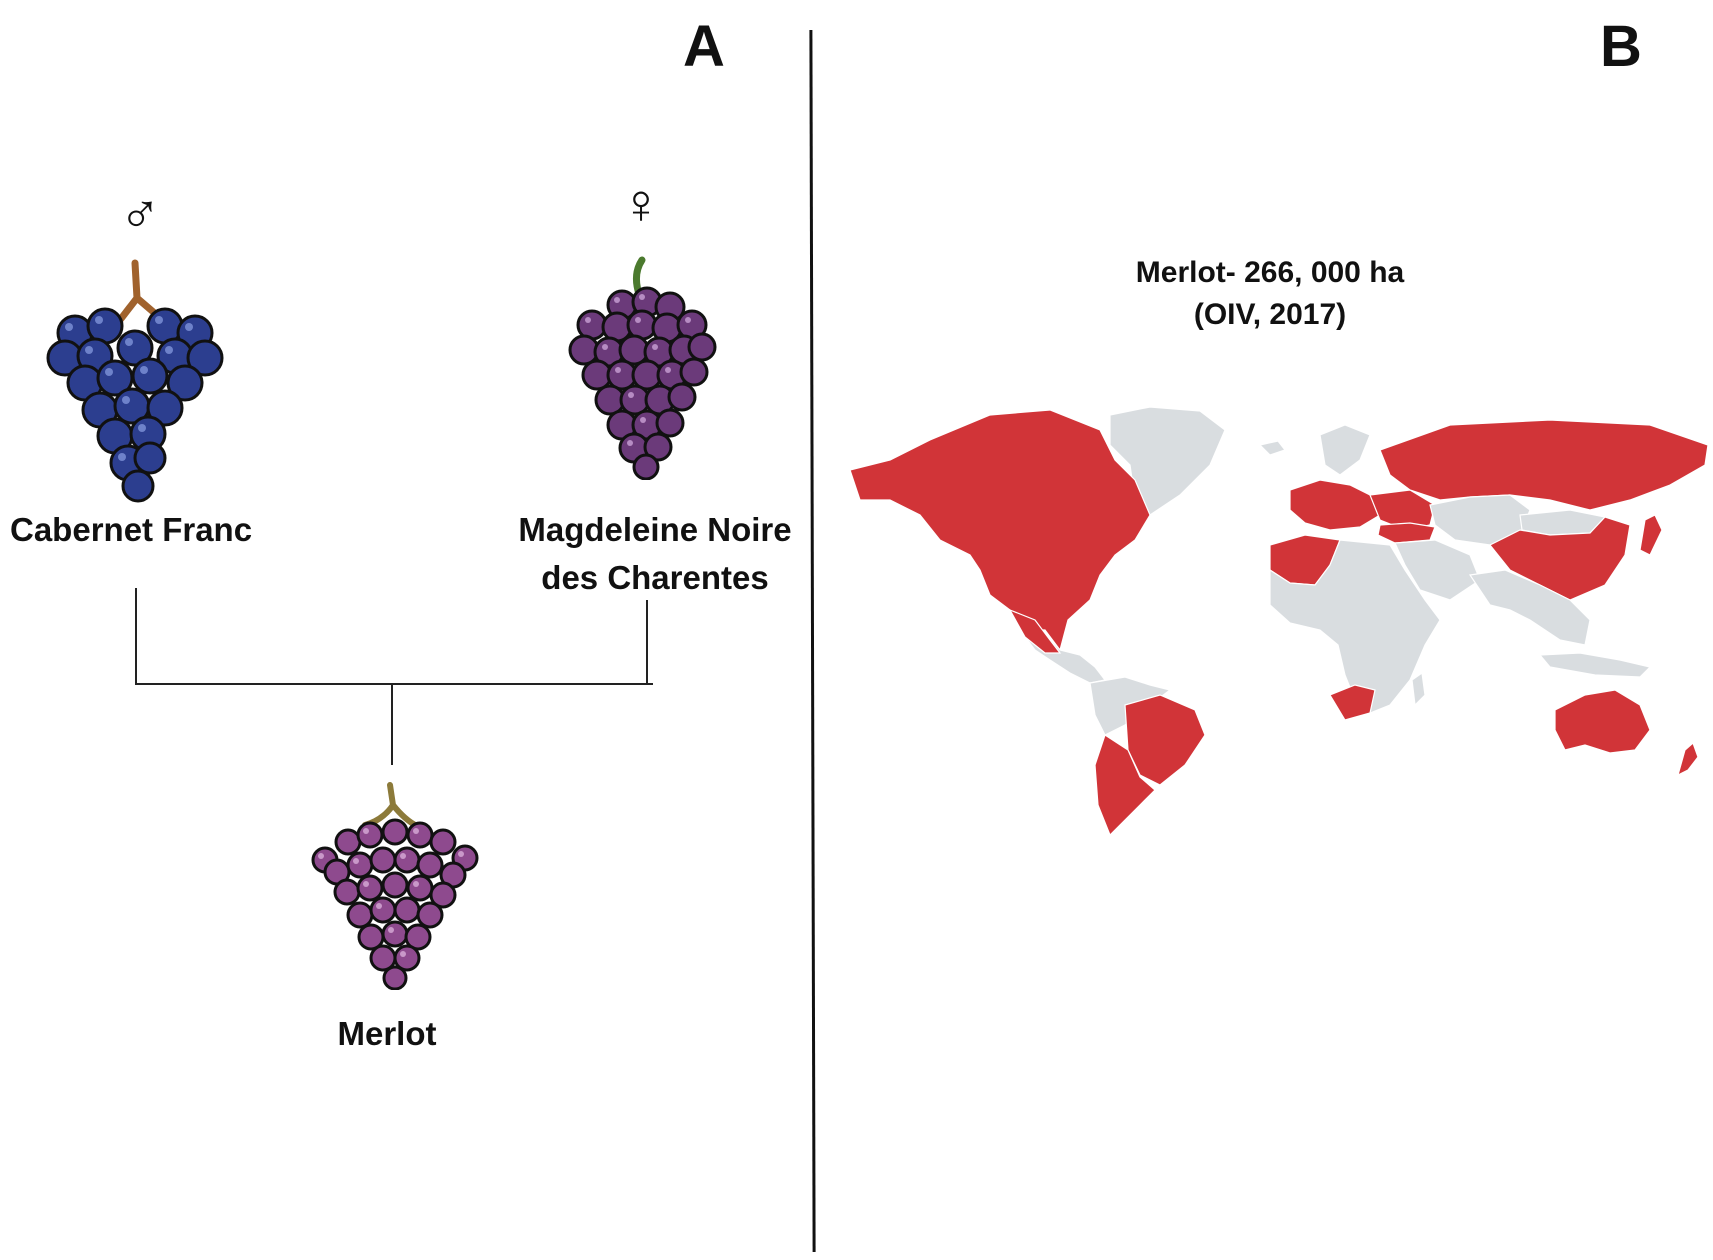  I want to click on panel-label-a: A, so click(704, 46).